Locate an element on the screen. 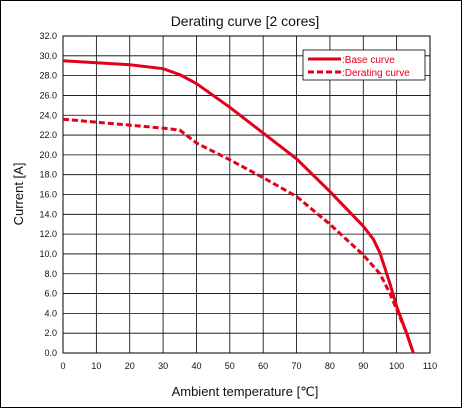 Image resolution: width=462 pixels, height=408 pixels. x-tick-label: 70 is located at coordinates (297, 366).